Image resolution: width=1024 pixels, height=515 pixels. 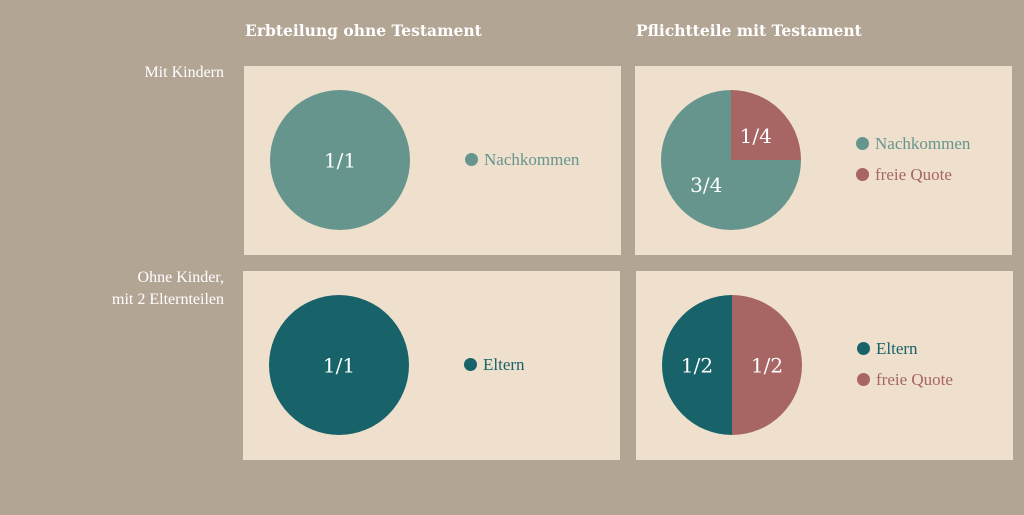 What do you see at coordinates (432, 160) in the screenshot?
I see `chart-panel-kinder-ohne-testament: 1/1 Nachkommen` at bounding box center [432, 160].